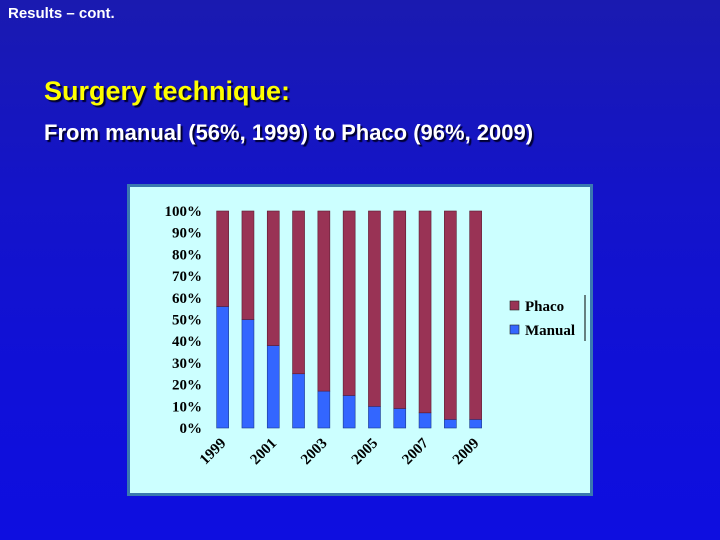 This screenshot has width=720, height=540. Describe the element at coordinates (450, 424) in the screenshot. I see `bar-manual-2008` at that location.